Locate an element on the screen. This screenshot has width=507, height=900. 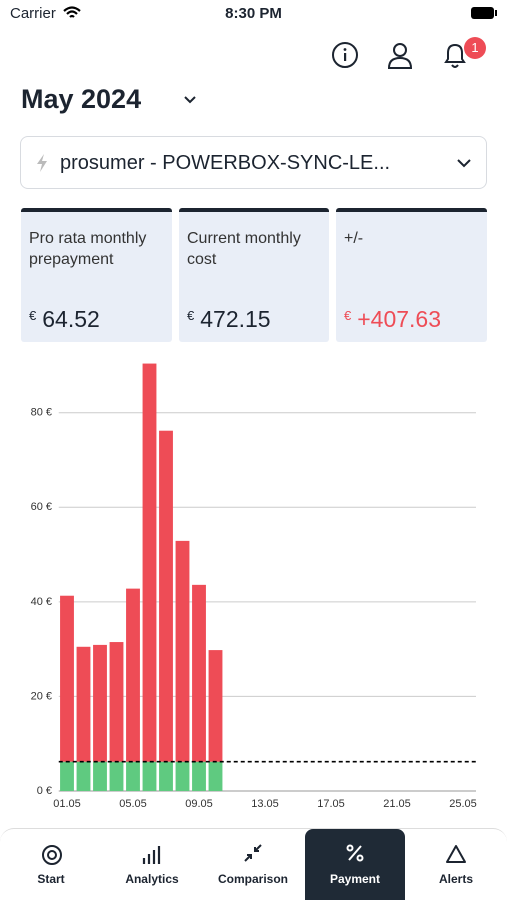
tab-label: Analytics is located at coordinates (152, 879).